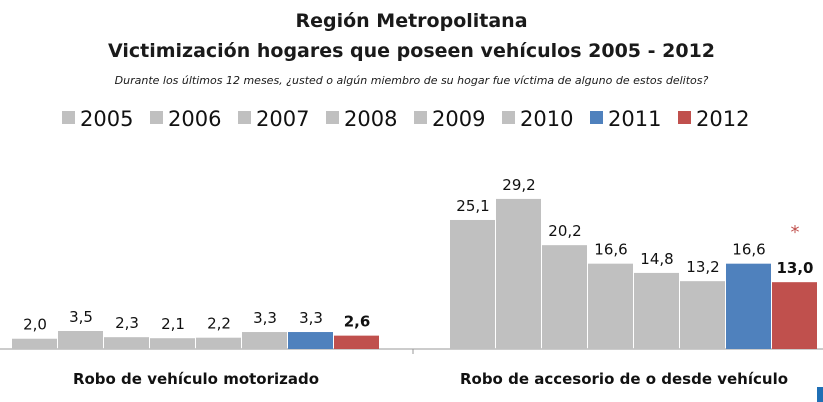 The height and width of the screenshot is (402, 823). Describe the element at coordinates (265, 318) in the screenshot. I see `data-label-2010-0: 3,3` at that location.